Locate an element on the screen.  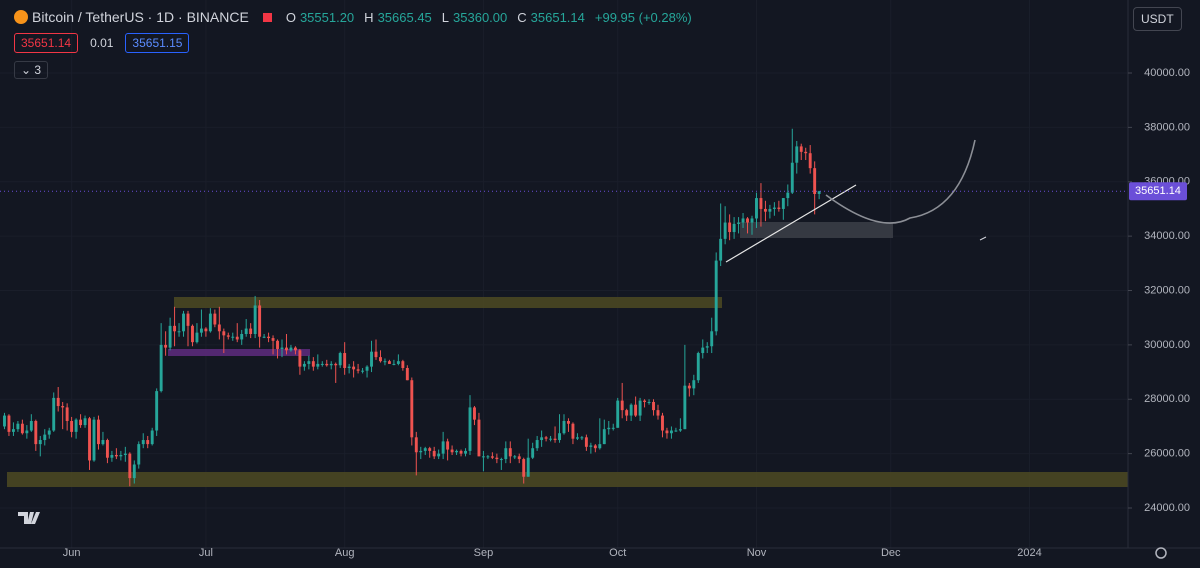
y-tick-label: 34000.00 is located at coordinates (1167, 236).